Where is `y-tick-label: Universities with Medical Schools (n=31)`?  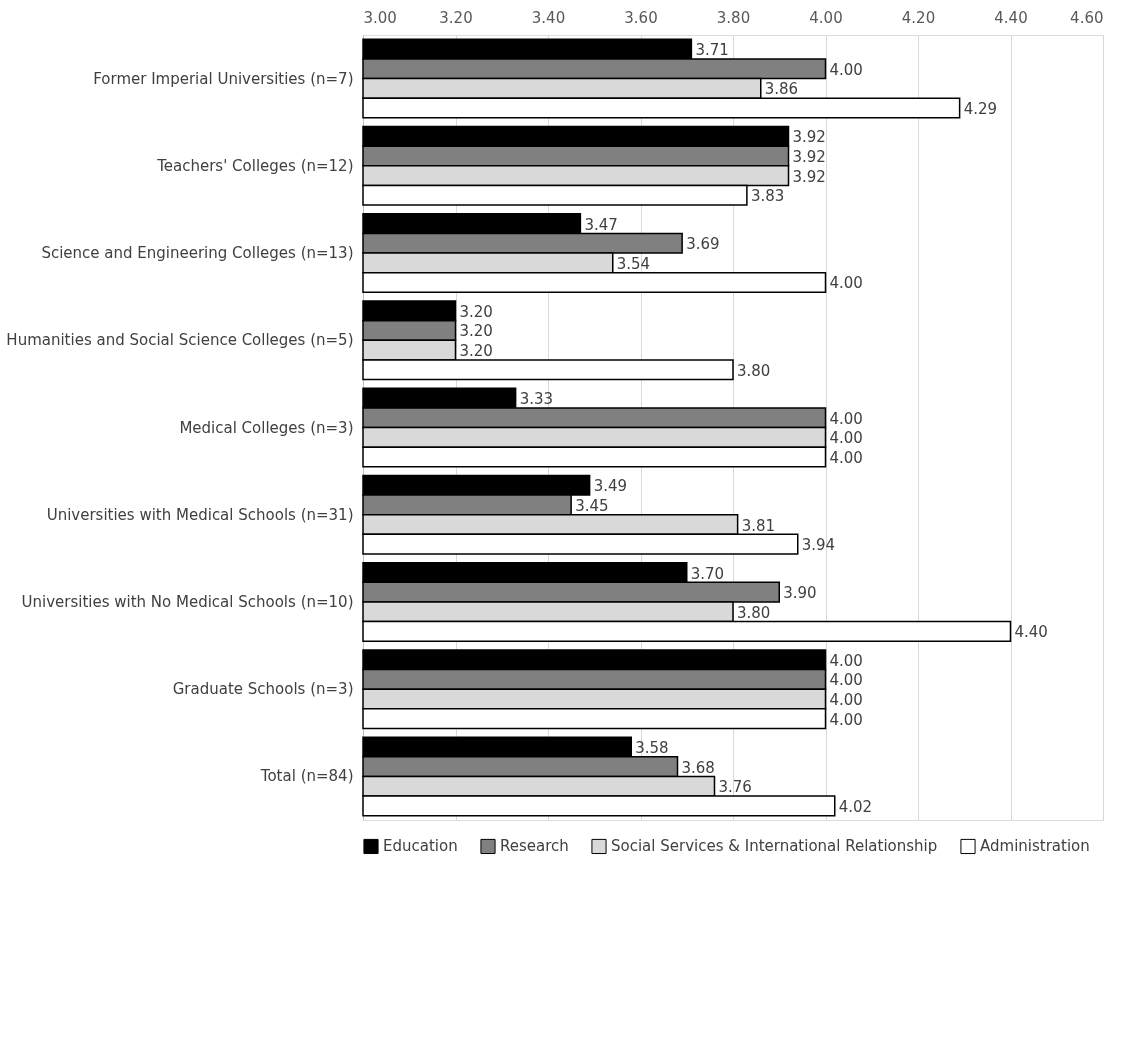
y-tick-label: Universities with Medical Schools (n=31) is located at coordinates (200, 514).